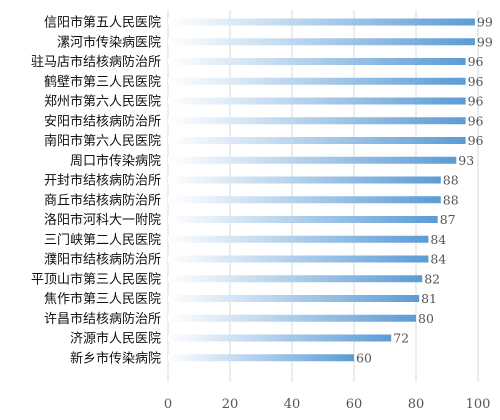 Image resolution: width=500 pixels, height=420 pixels. Describe the element at coordinates (102, 220) in the screenshot. I see `category-label: 洛阳市河科大一附院` at that location.